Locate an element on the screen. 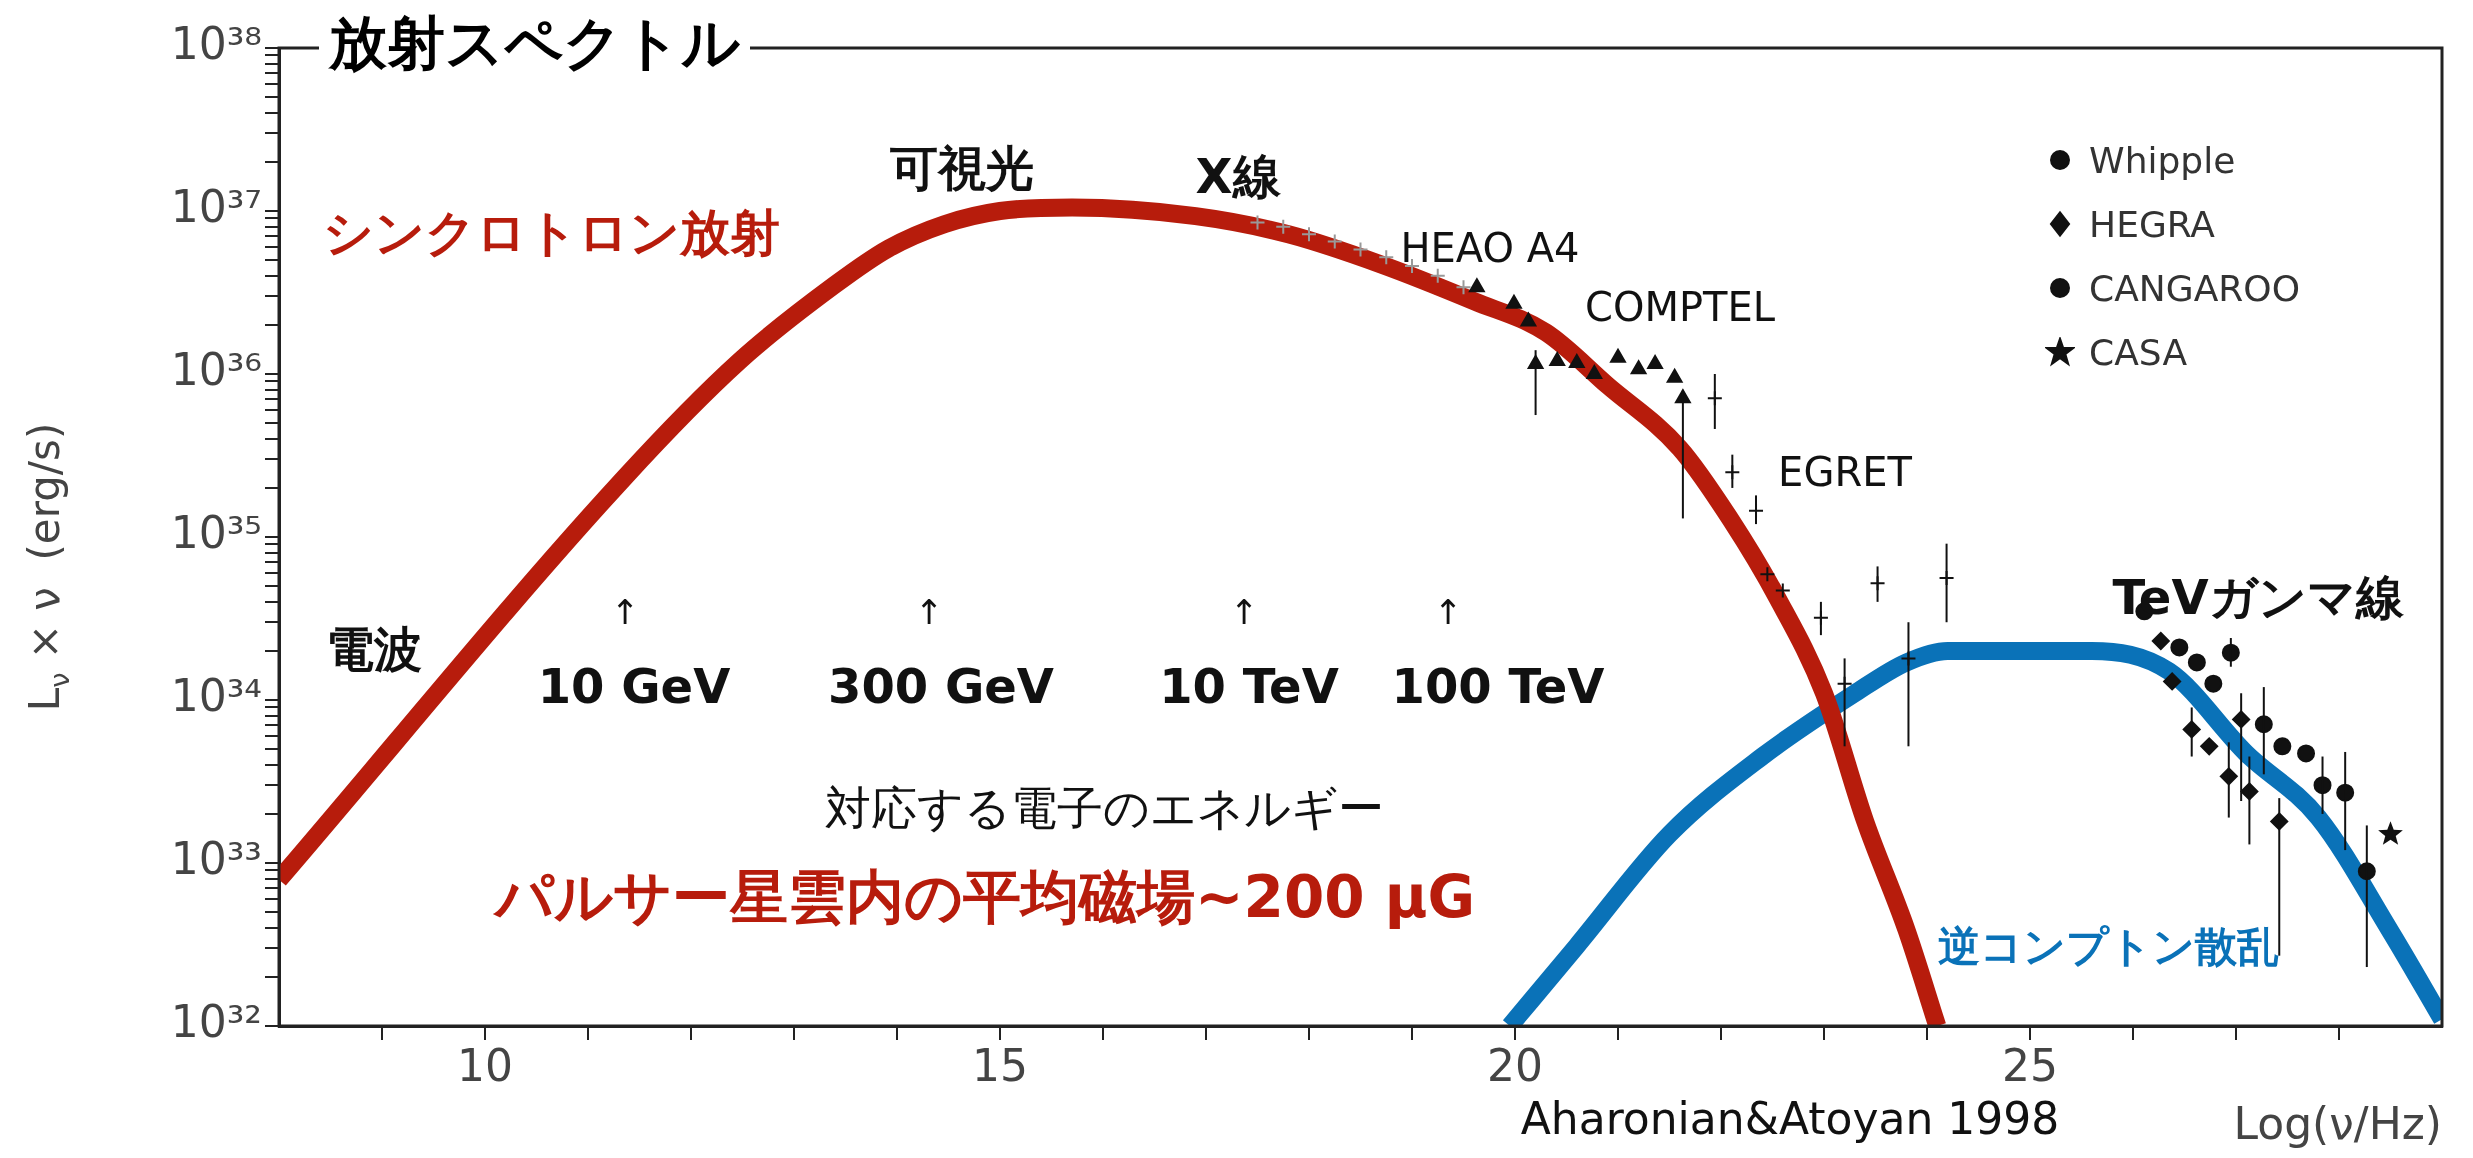 The image size is (2473, 1158). annotation: 300 GeV is located at coordinates (941, 686).